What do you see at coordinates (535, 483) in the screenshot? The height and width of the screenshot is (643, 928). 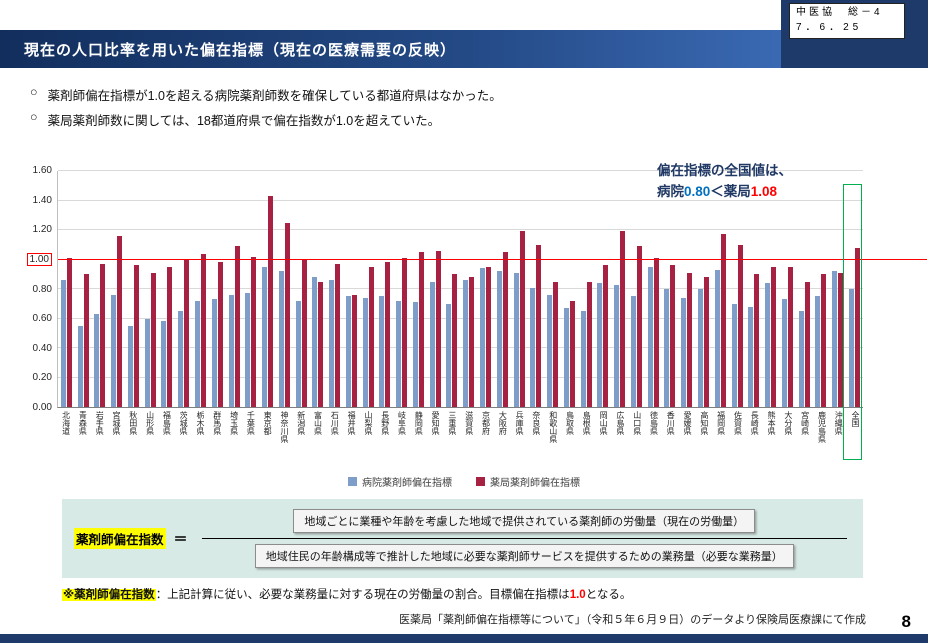 I see `legend-label: 薬局薬剤師偏在指標` at bounding box center [535, 483].